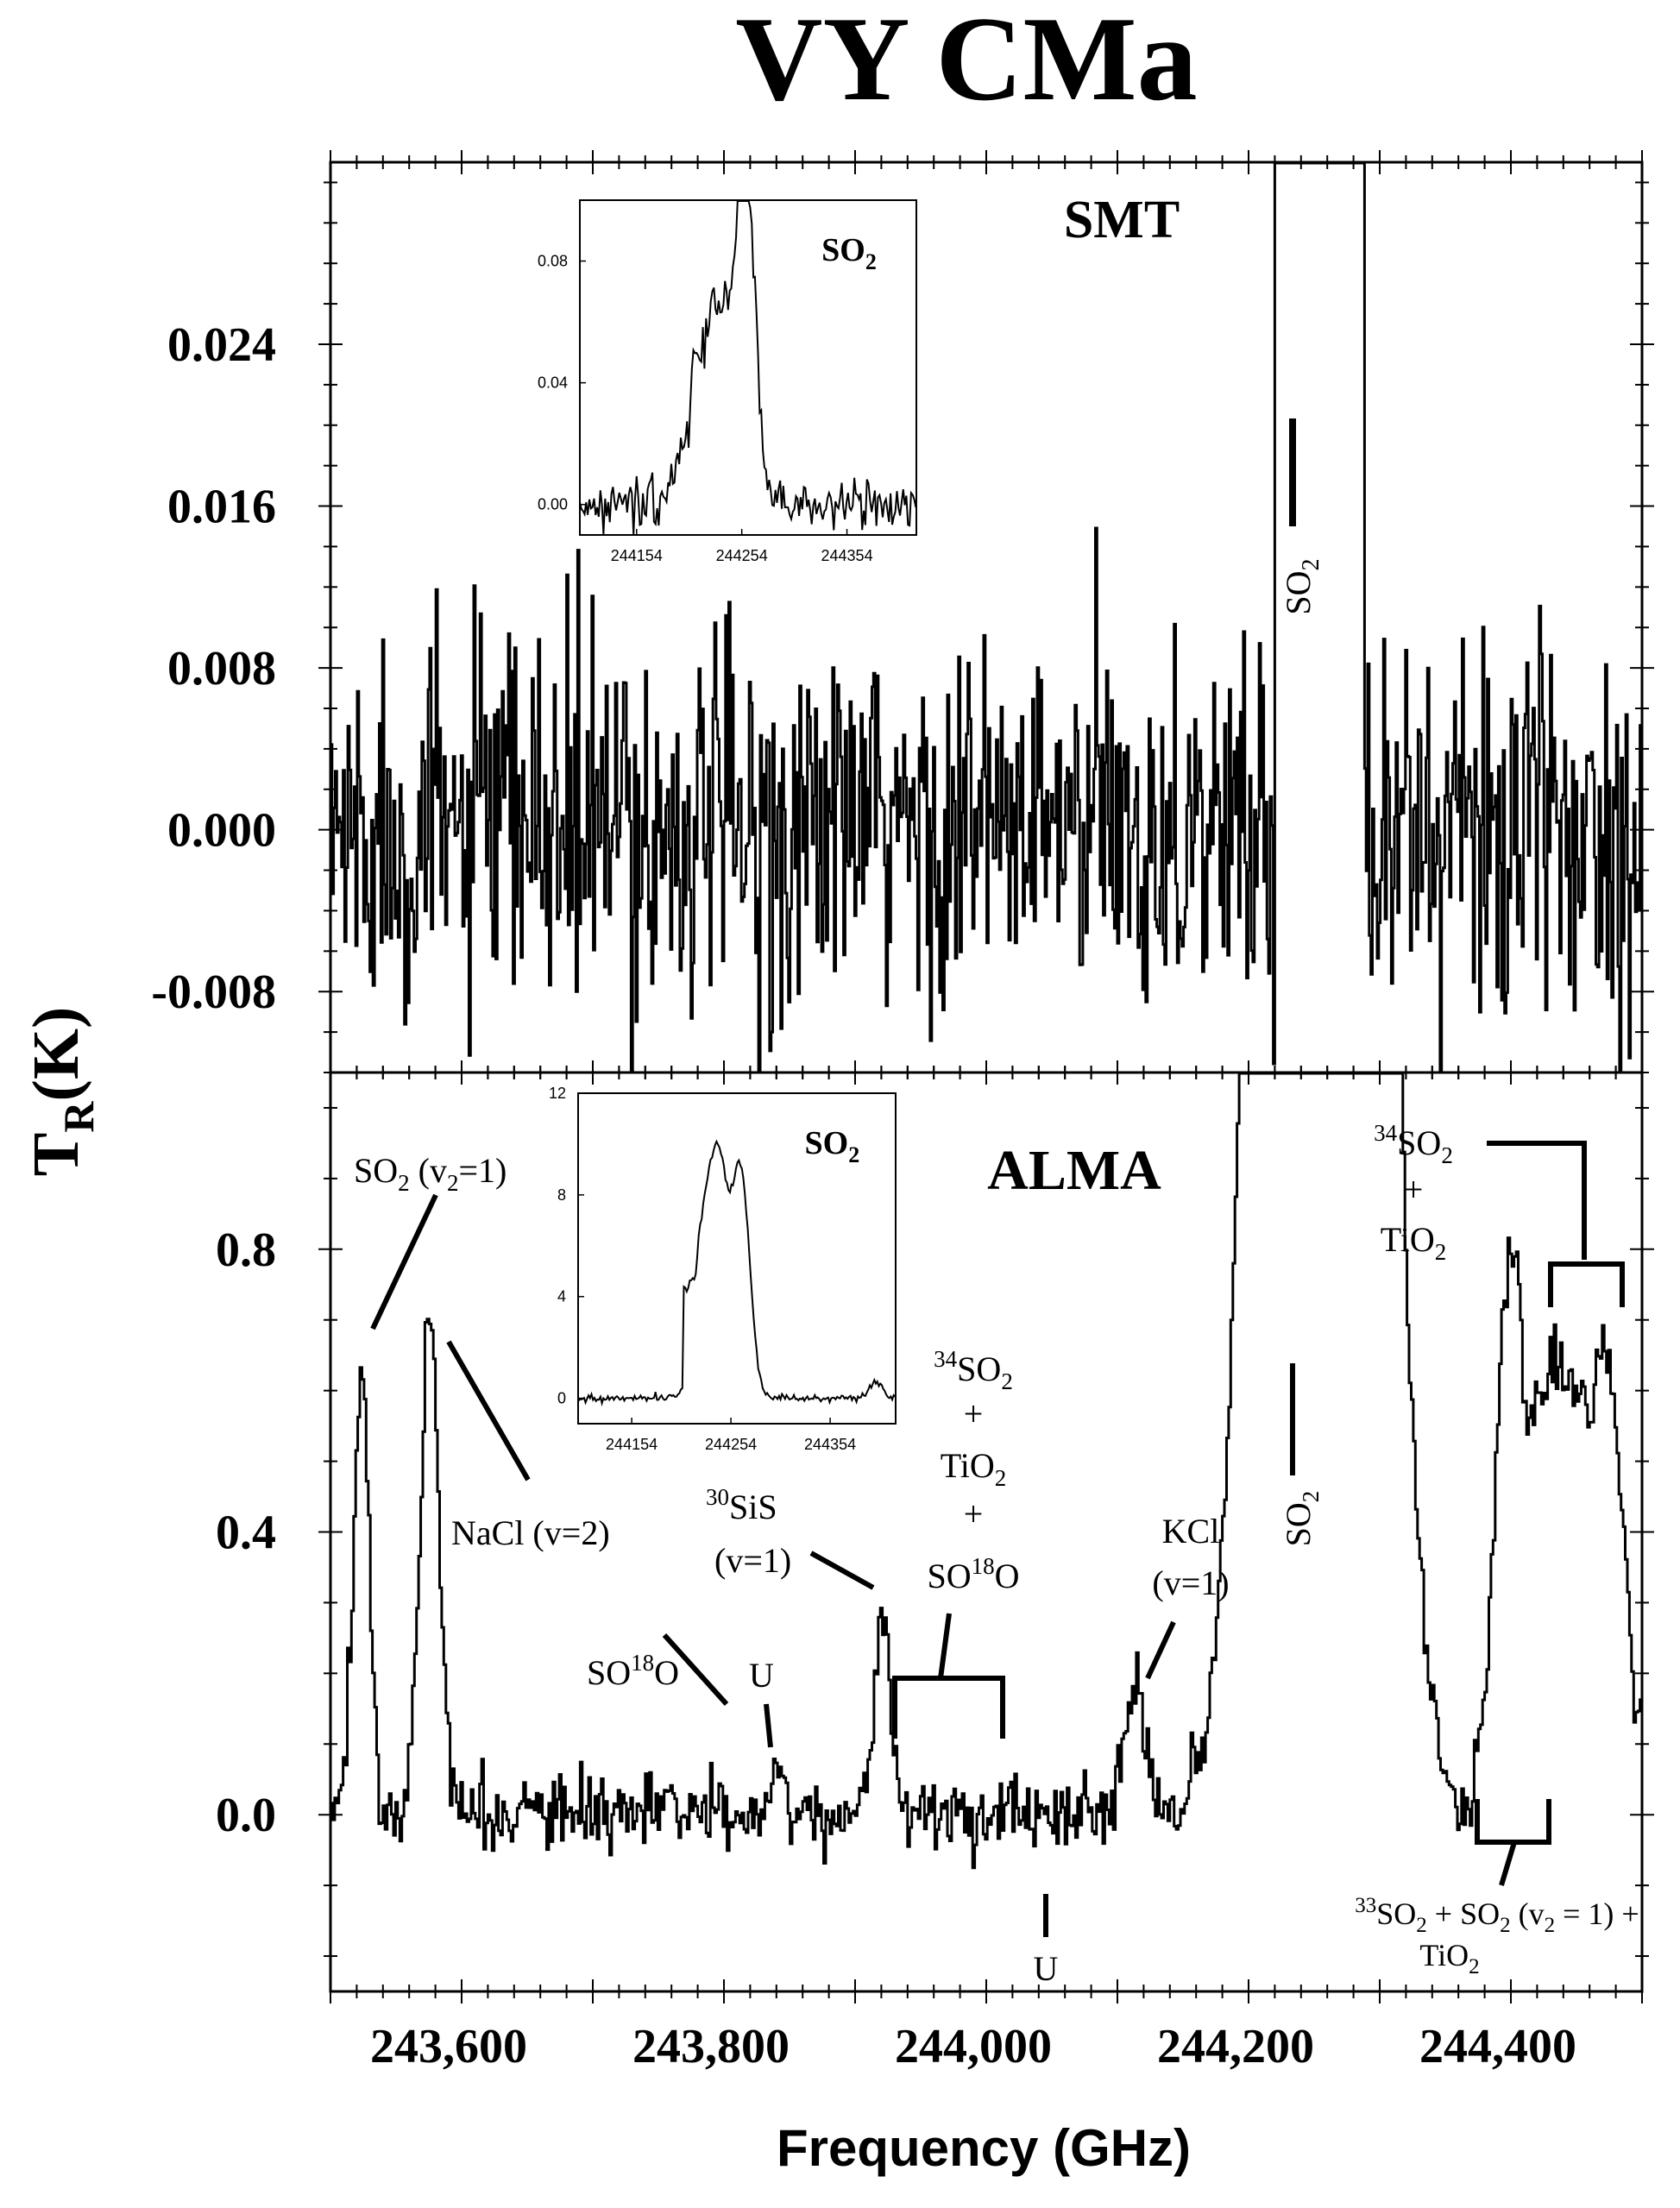  What do you see at coordinates (984, 2148) in the screenshot?
I see `x-axis-label: Frequency (GHz)` at bounding box center [984, 2148].